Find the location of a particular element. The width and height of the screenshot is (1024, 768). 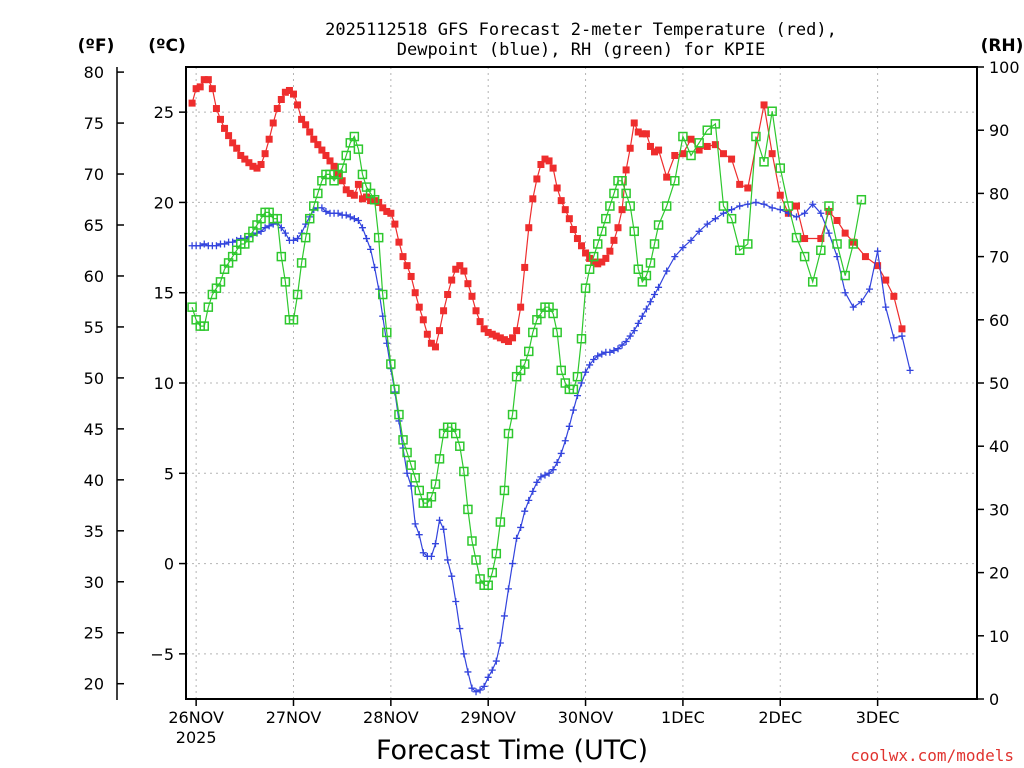

fahrenheit-tick-label: 30 is located at coordinates (94, 582).